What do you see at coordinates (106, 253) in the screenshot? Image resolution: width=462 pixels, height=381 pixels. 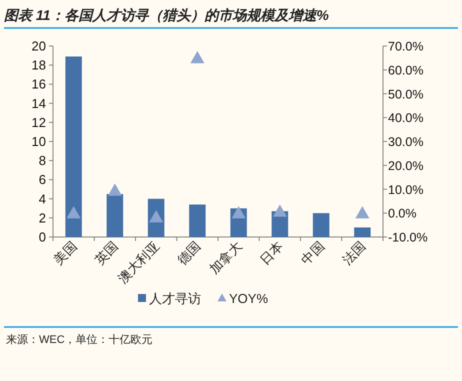 I see `x-tick-label: 英国` at bounding box center [106, 253].